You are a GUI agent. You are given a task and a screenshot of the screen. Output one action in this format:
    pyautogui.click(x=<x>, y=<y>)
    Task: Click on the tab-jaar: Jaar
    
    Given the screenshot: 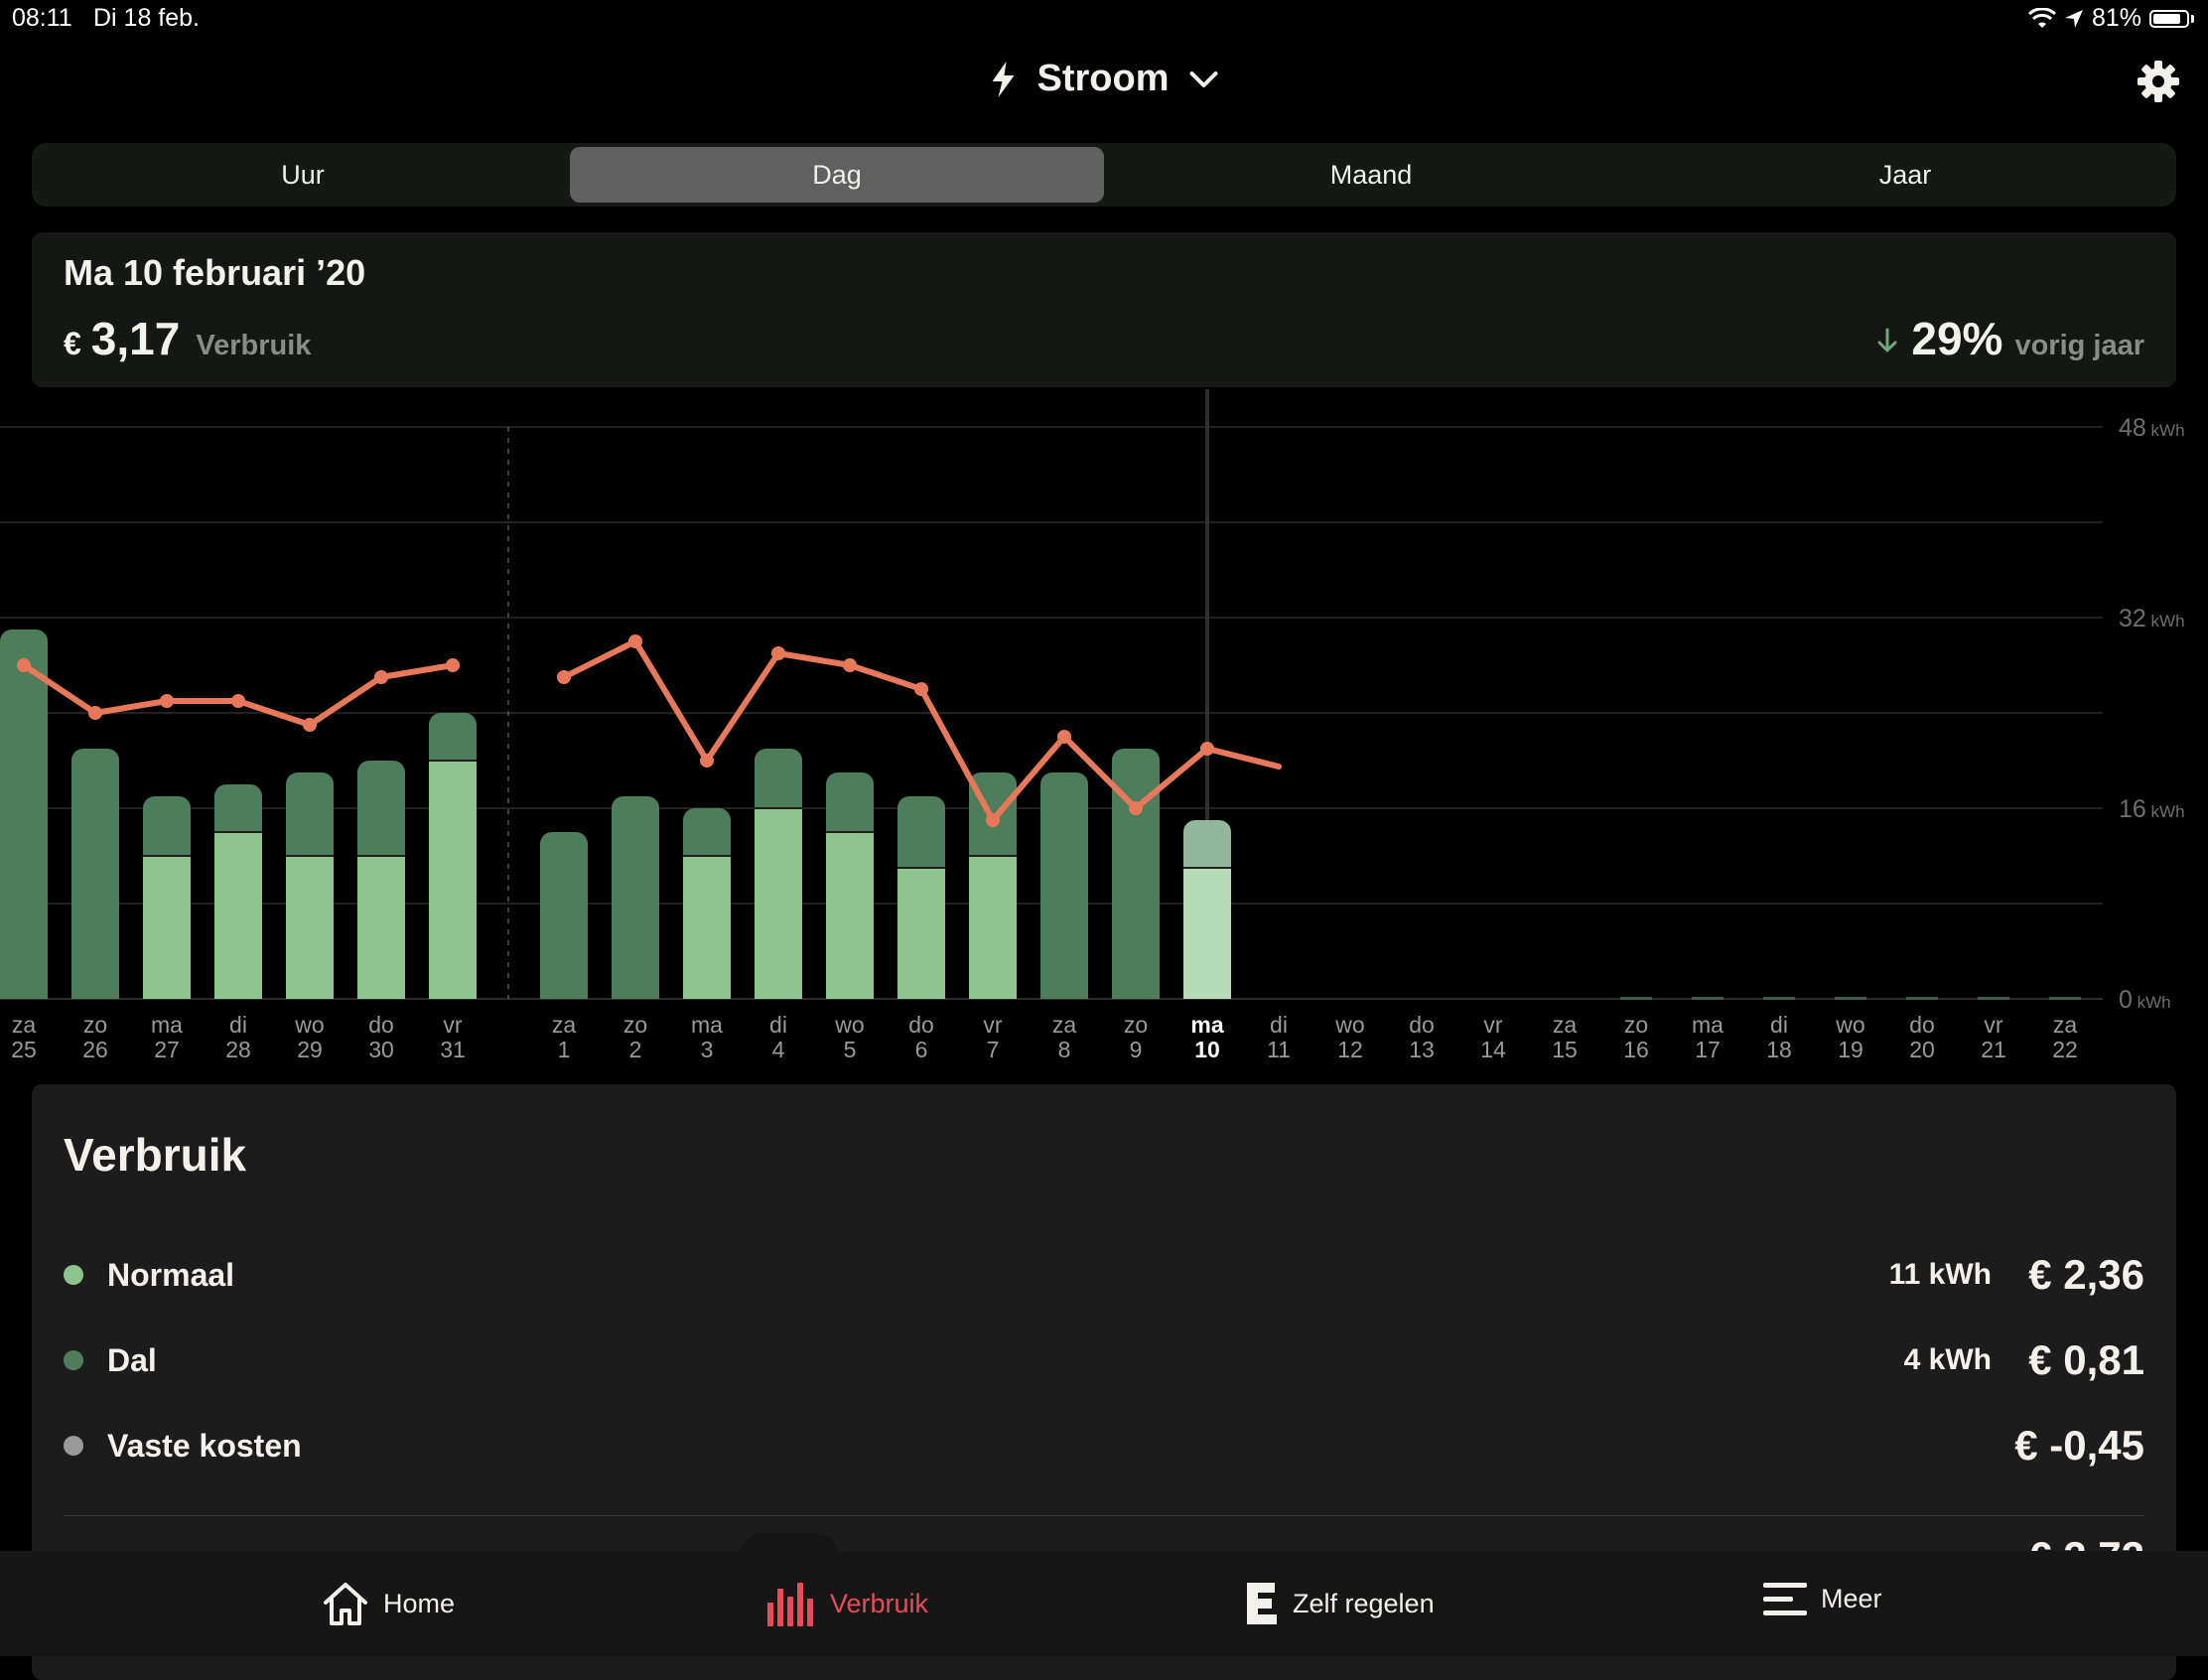 What is the action you would take?
    pyautogui.click(x=1905, y=174)
    